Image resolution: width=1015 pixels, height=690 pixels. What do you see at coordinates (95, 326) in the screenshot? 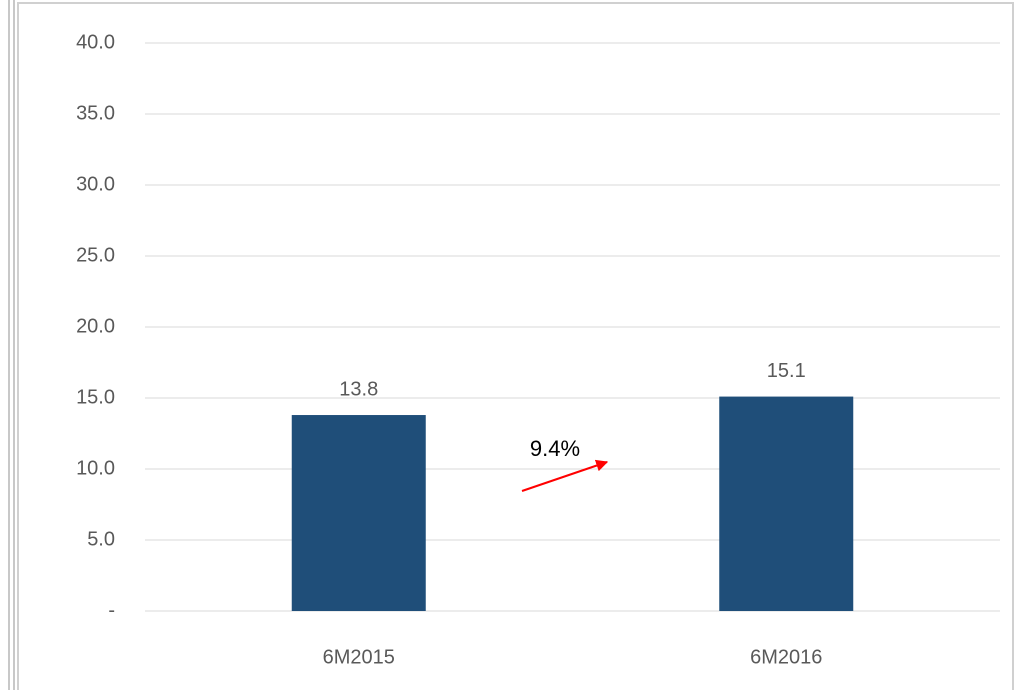
I see `y-tick-label: 20.0` at bounding box center [95, 326].